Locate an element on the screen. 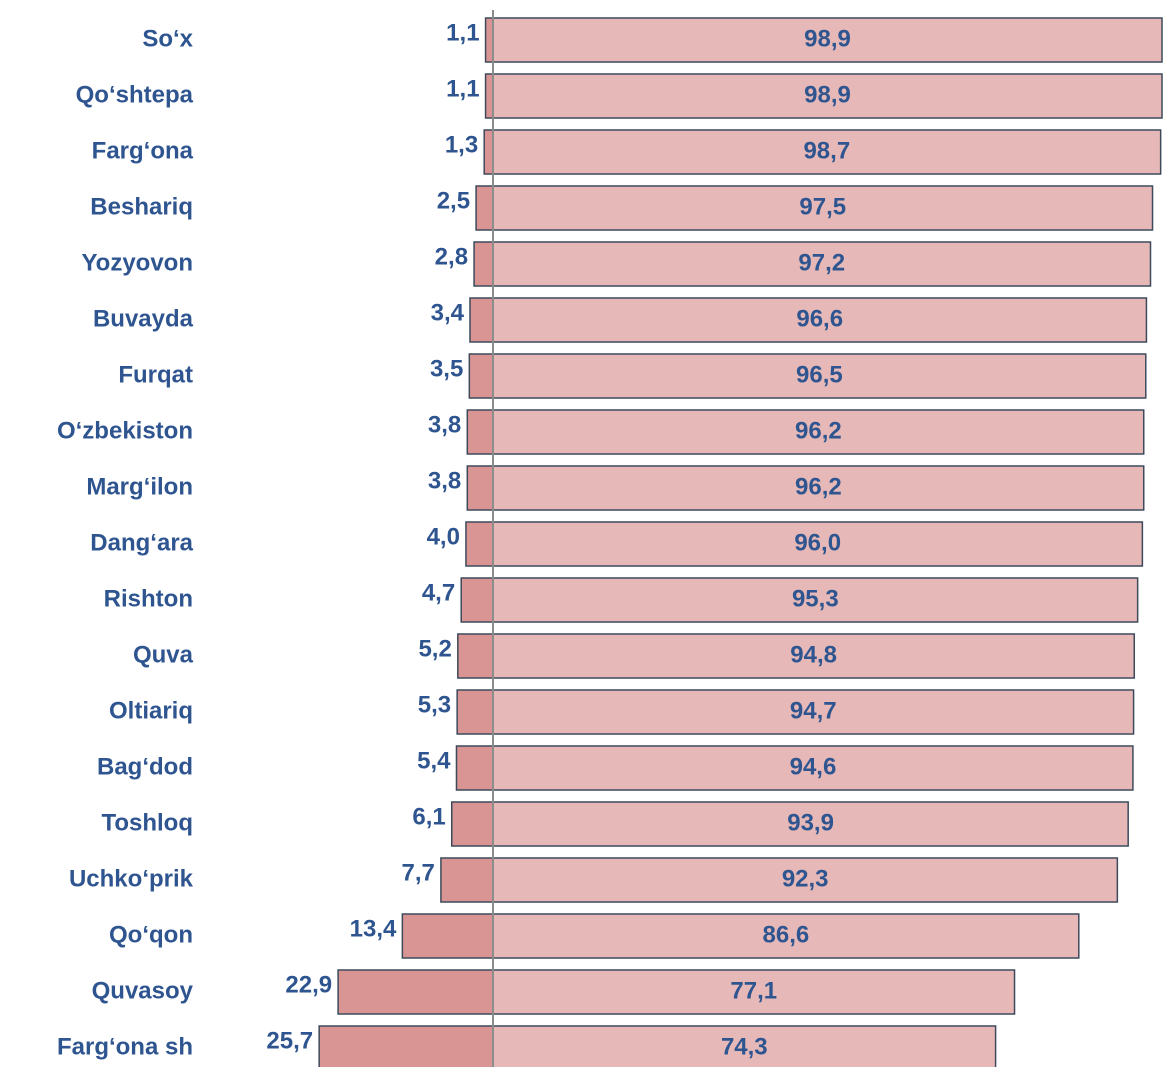  category-label: Furqat is located at coordinates (155, 374).